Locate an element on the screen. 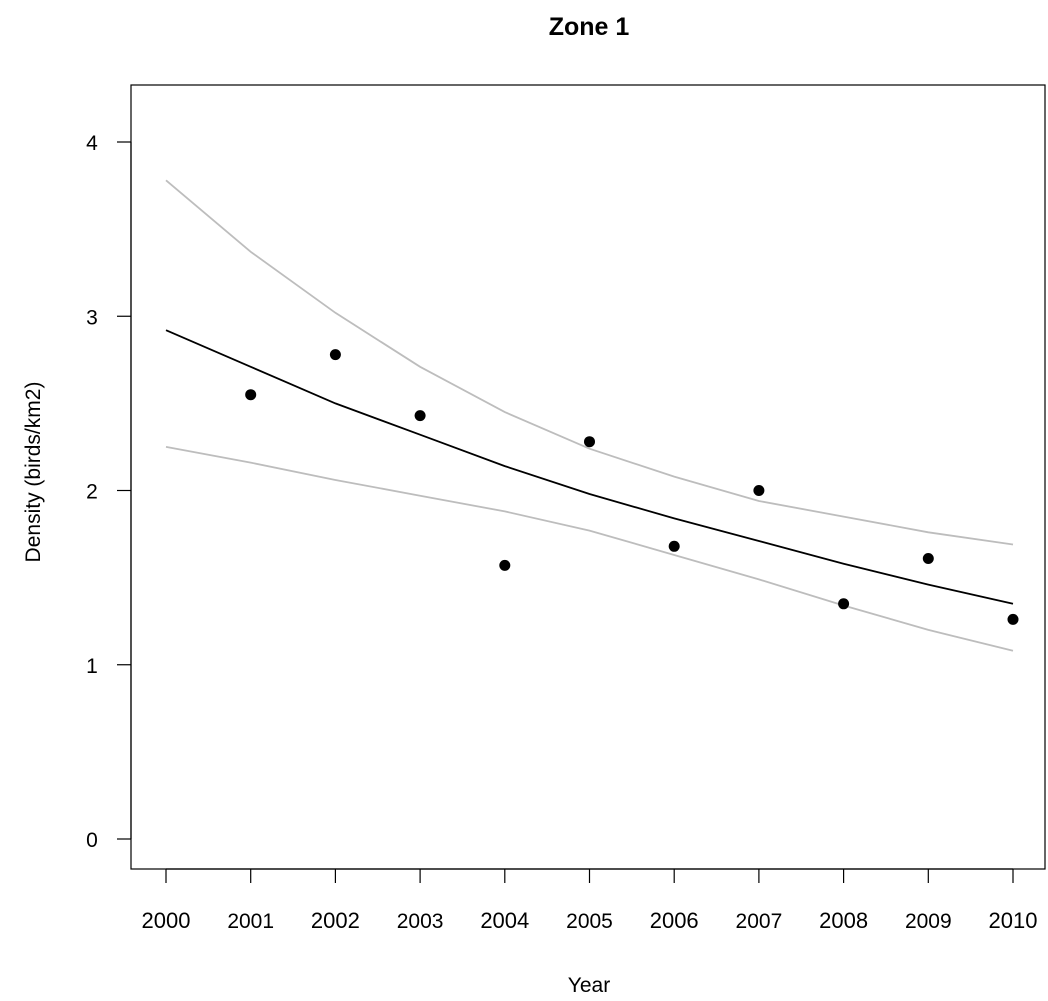 The image size is (1048, 1001). x-tick-label-2002: 2002 is located at coordinates (335, 920).